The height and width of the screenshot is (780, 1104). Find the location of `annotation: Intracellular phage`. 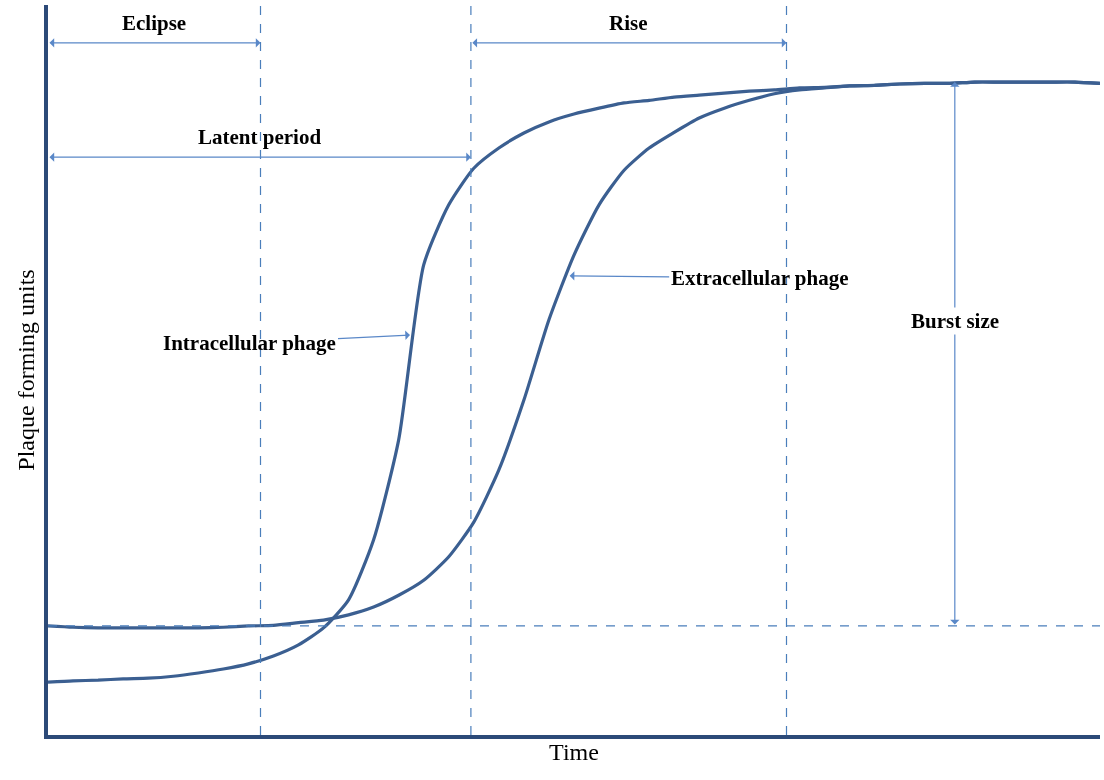

annotation: Intracellular phage is located at coordinates (249, 343).